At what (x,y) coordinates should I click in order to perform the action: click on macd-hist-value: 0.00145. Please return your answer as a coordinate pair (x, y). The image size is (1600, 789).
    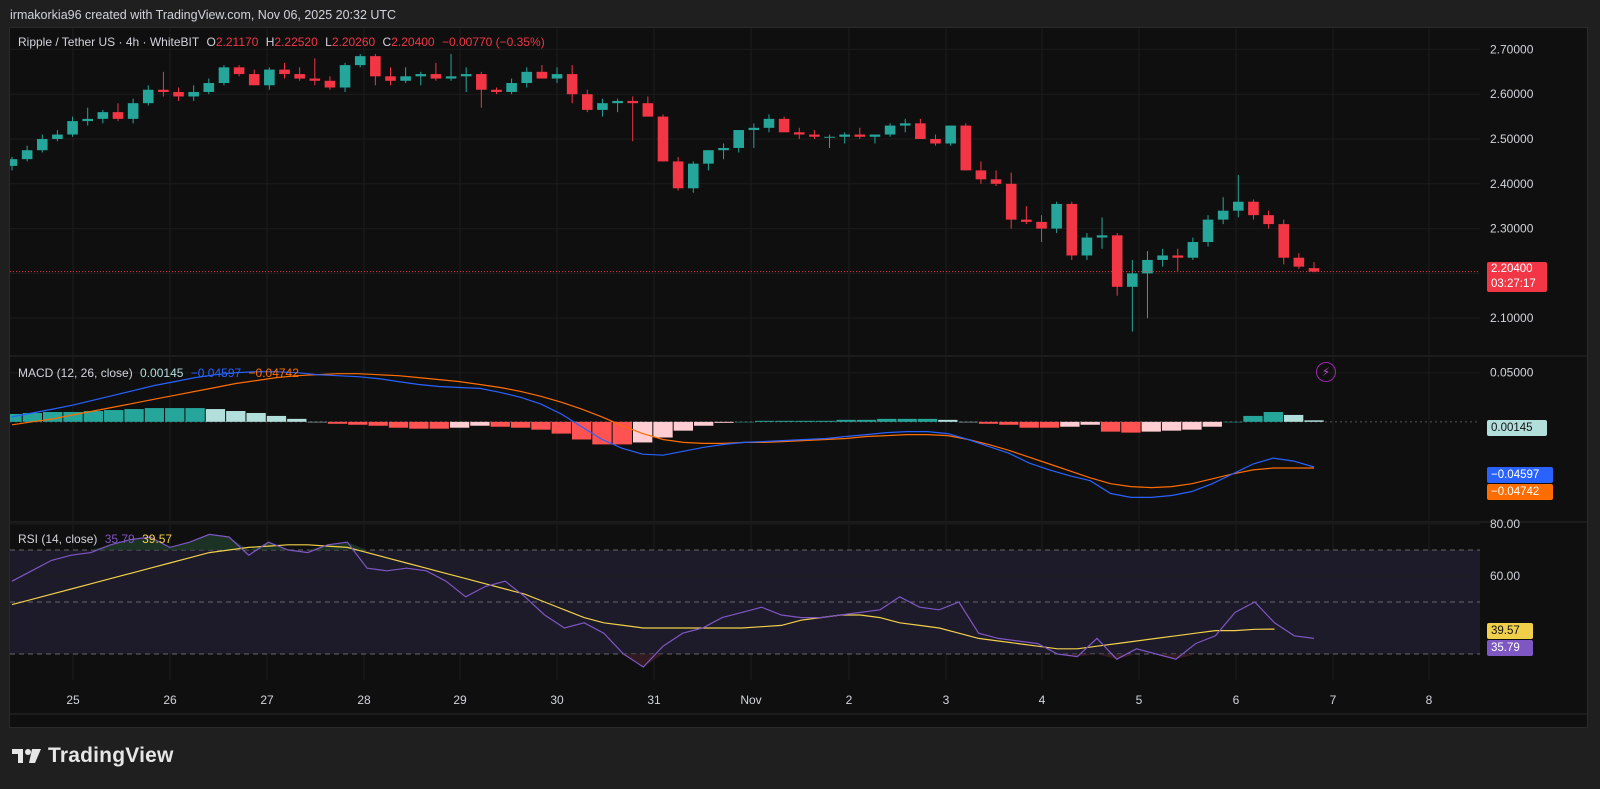
    Looking at the image, I should click on (162, 373).